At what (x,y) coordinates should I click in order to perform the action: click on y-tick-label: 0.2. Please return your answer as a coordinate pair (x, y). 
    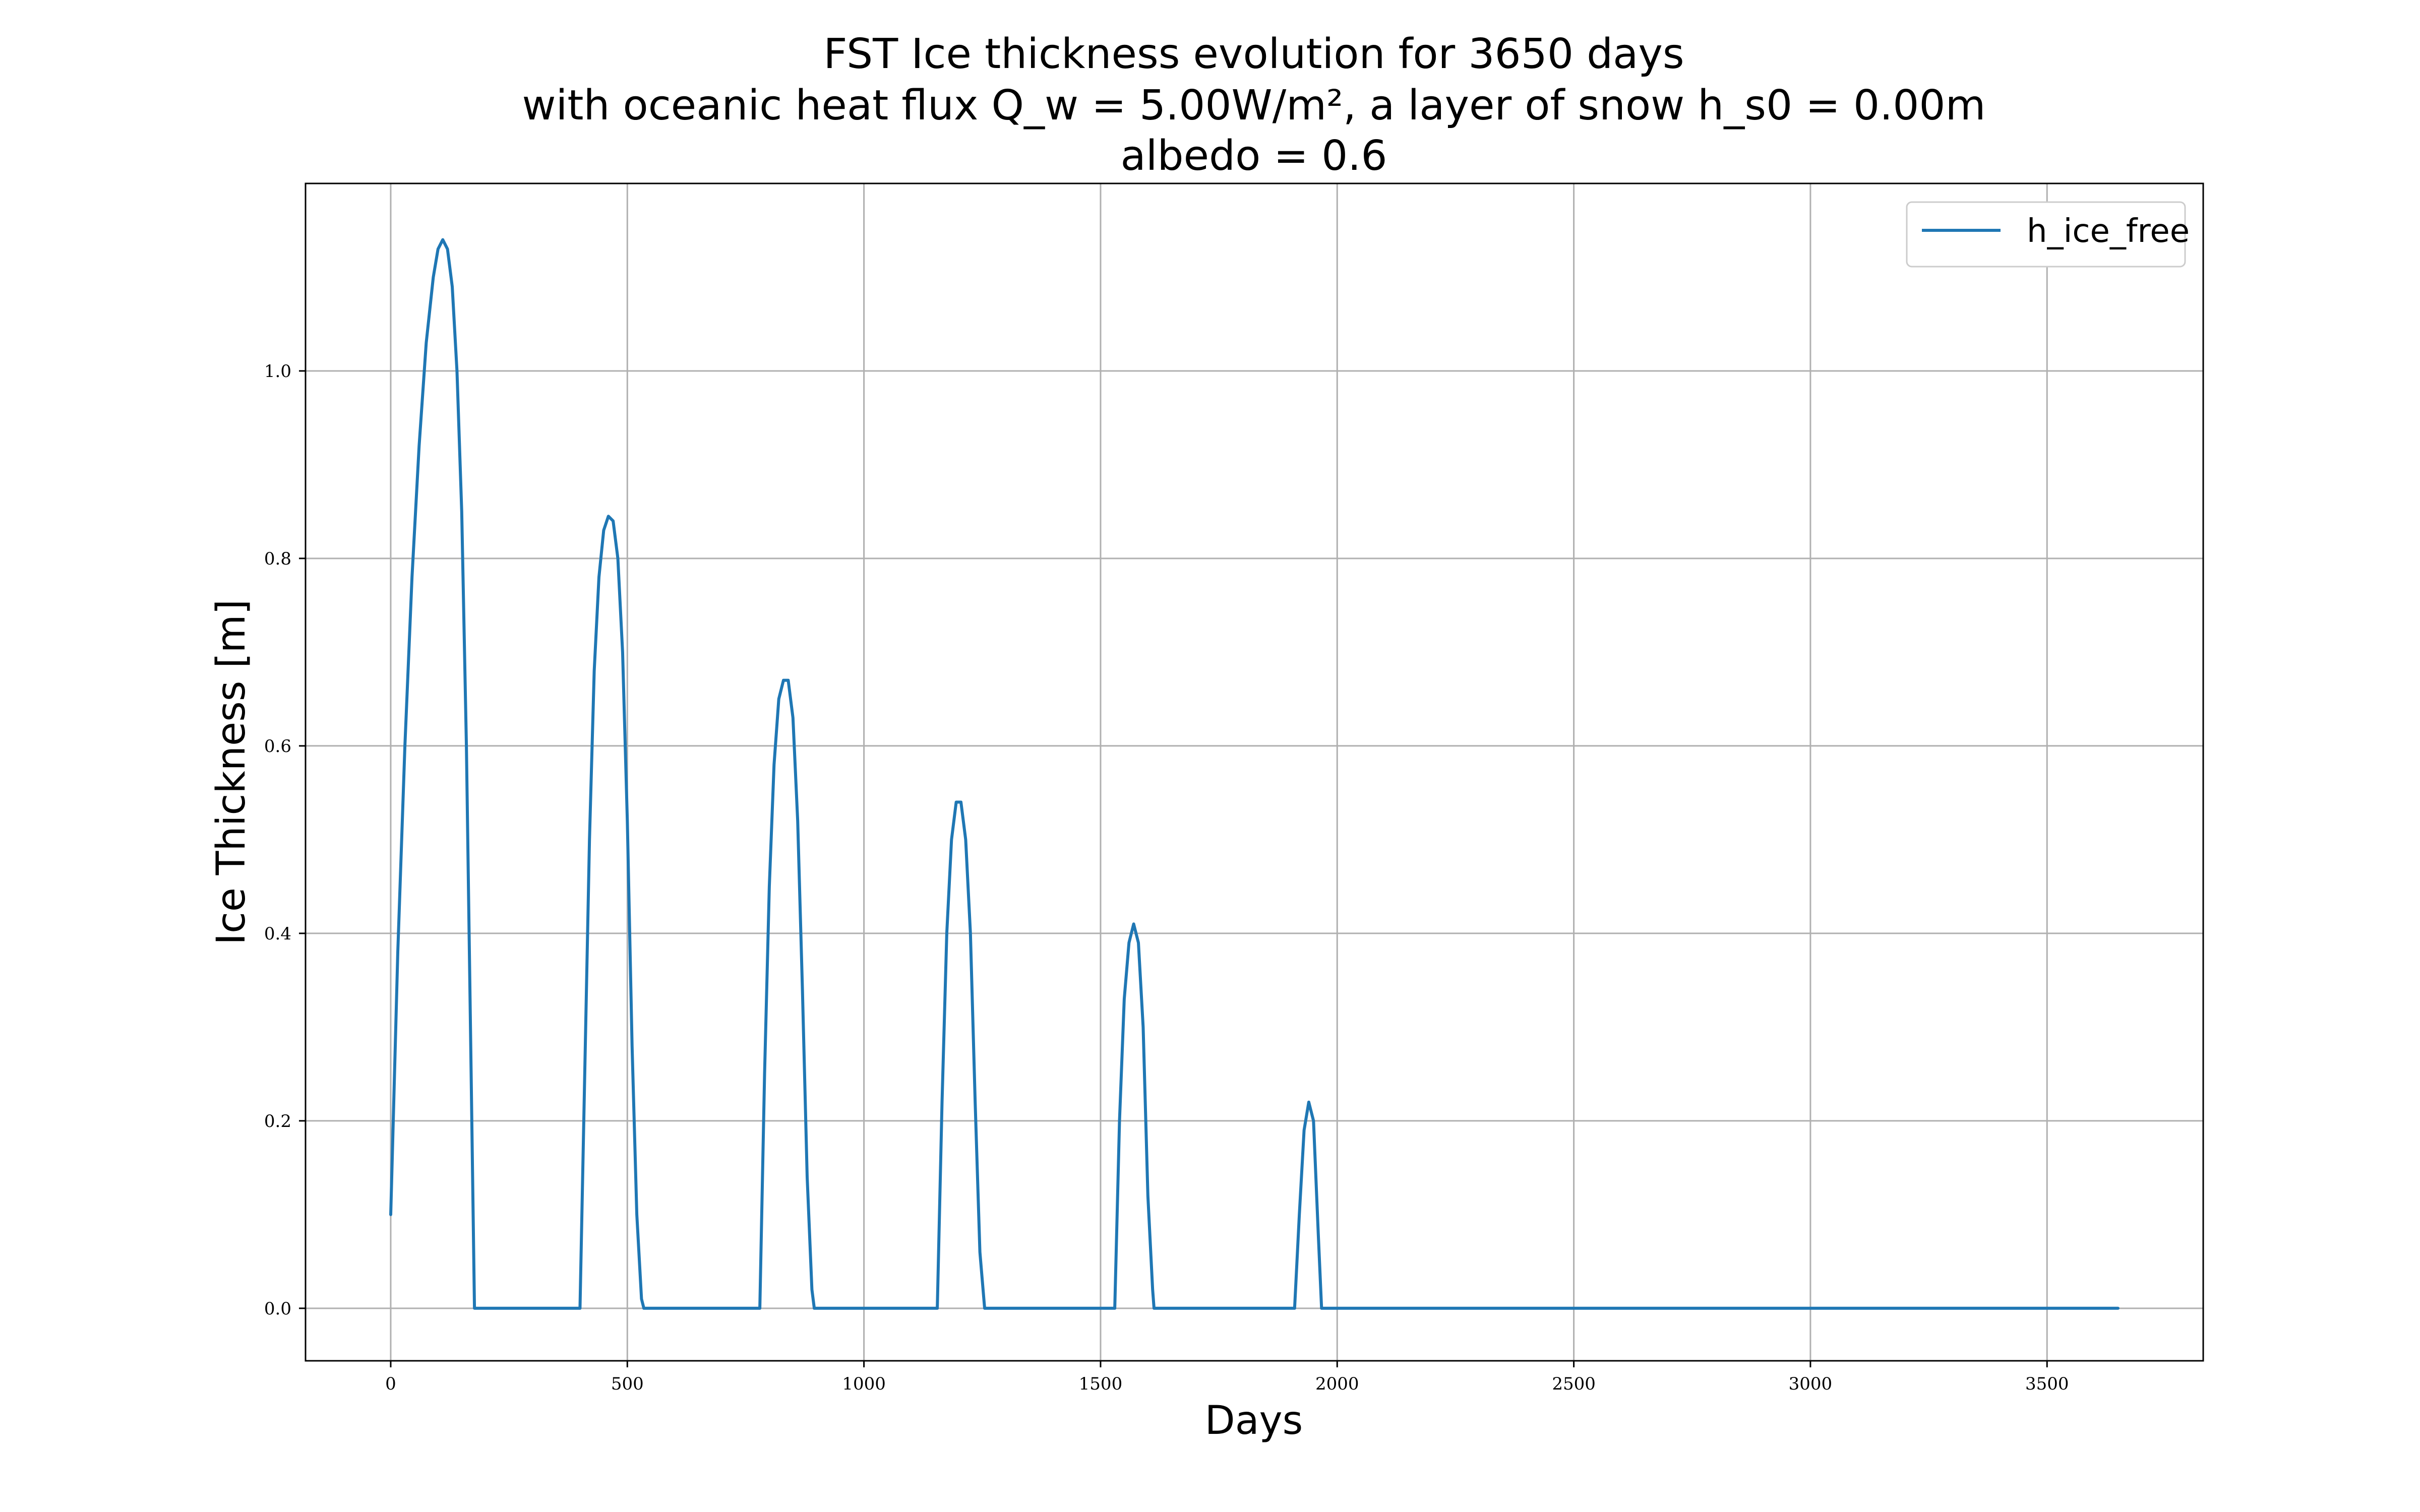
    Looking at the image, I should click on (277, 1121).